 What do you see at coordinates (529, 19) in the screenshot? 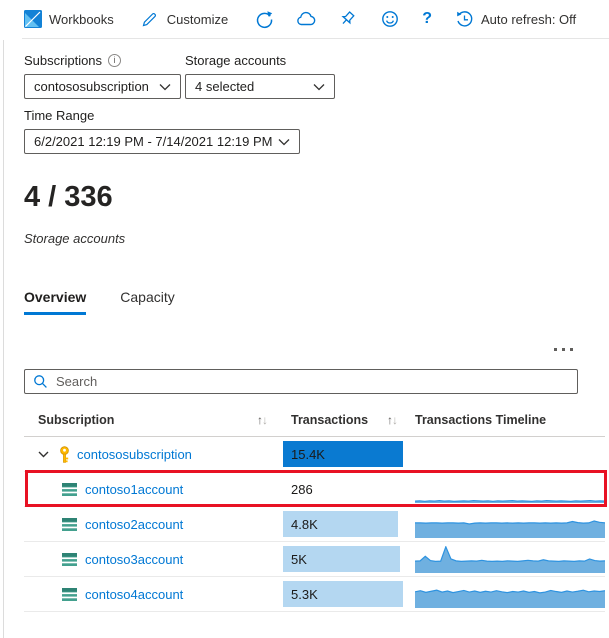
I see `auto-refresh-label: Auto refresh: Off` at bounding box center [529, 19].